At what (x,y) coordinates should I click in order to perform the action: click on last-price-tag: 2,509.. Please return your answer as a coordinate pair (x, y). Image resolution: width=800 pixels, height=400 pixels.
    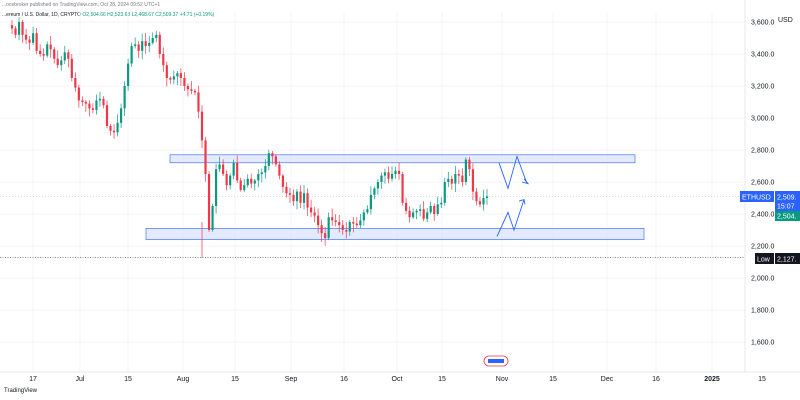
    Looking at the image, I should click on (787, 196).